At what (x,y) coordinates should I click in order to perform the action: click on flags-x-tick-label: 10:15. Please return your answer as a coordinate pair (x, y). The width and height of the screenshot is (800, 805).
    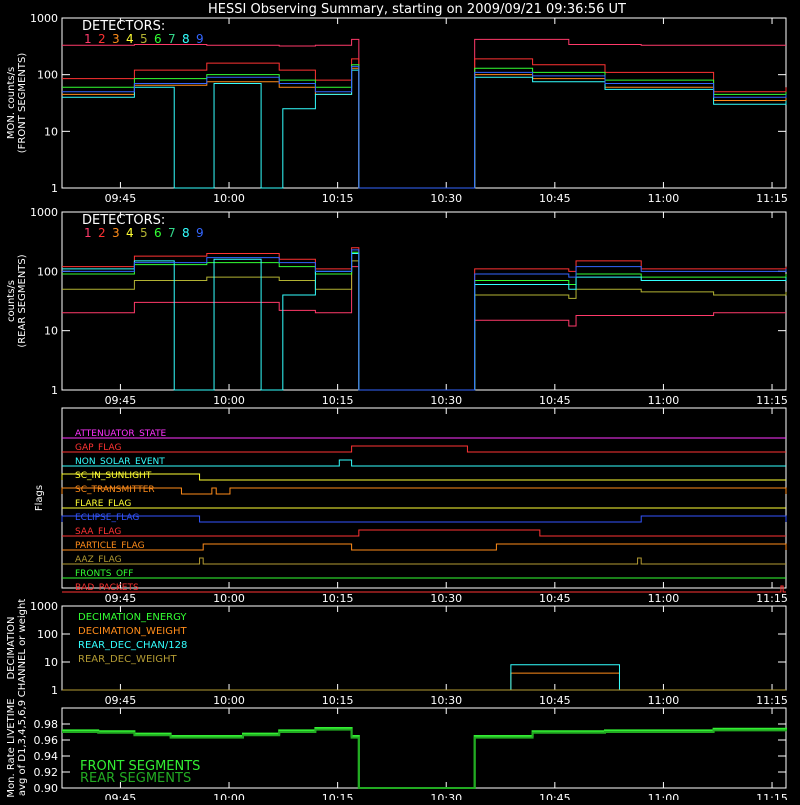
    Looking at the image, I should click on (338, 598).